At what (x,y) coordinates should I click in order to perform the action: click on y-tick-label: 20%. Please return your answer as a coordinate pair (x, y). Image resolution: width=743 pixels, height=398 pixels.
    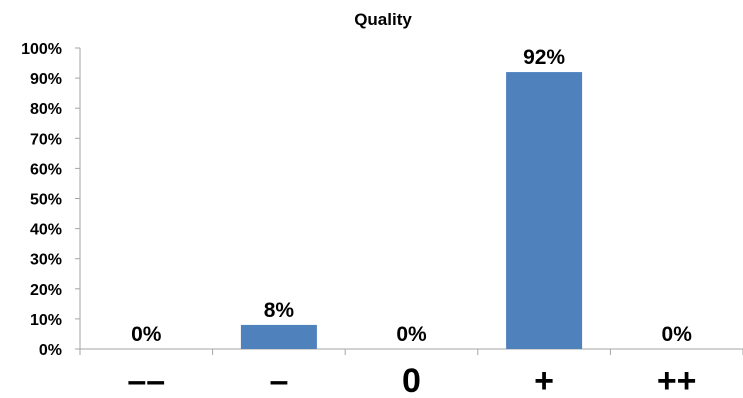
    Looking at the image, I should click on (46, 290).